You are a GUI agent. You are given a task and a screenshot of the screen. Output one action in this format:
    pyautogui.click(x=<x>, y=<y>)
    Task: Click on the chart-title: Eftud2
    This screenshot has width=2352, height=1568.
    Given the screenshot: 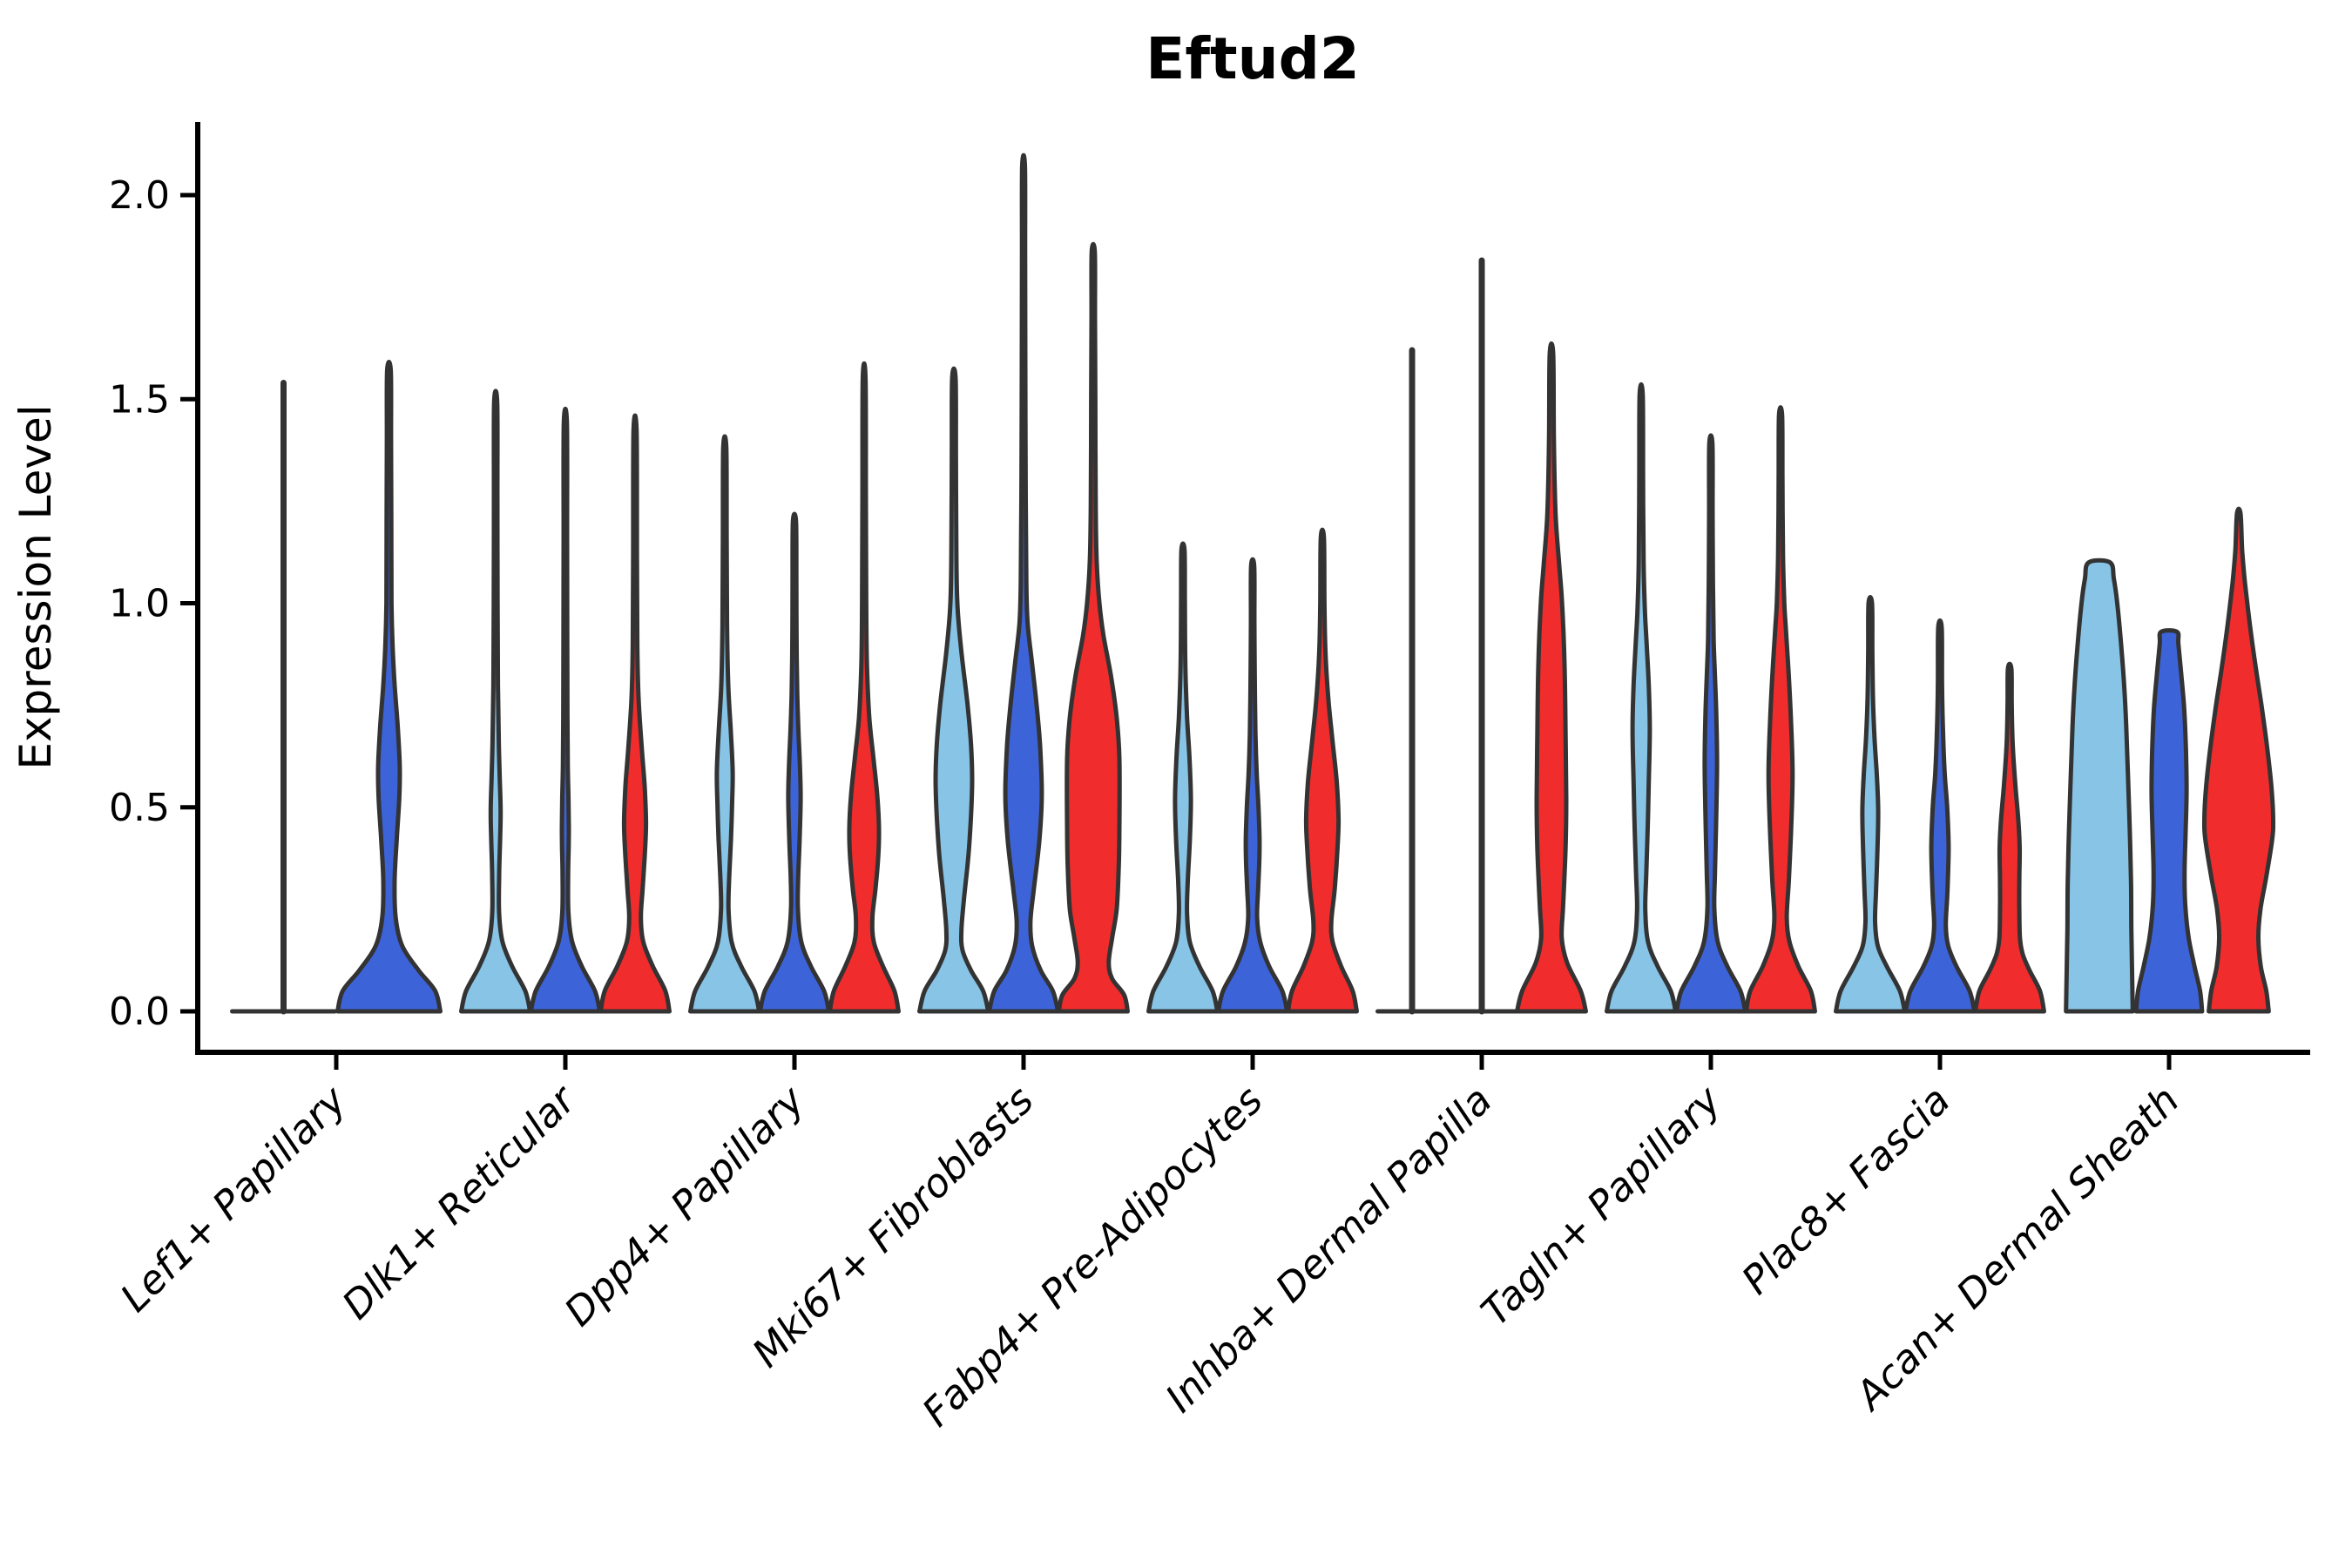 What is the action you would take?
    pyautogui.click(x=1253, y=58)
    